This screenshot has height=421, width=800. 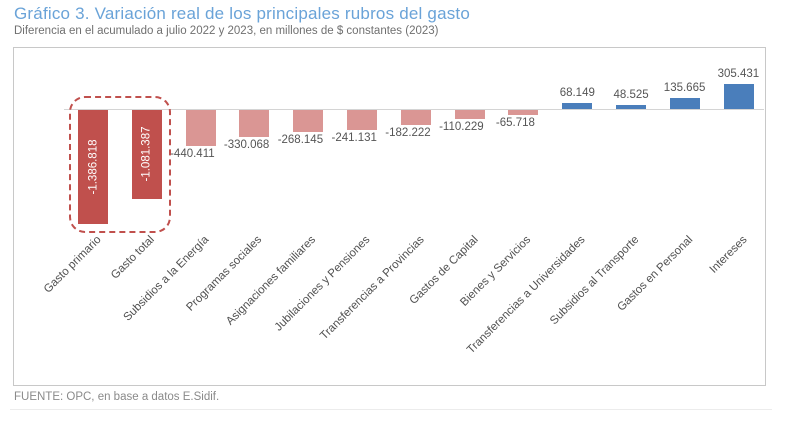 I want to click on value-label: -440.411, so click(x=192, y=154).